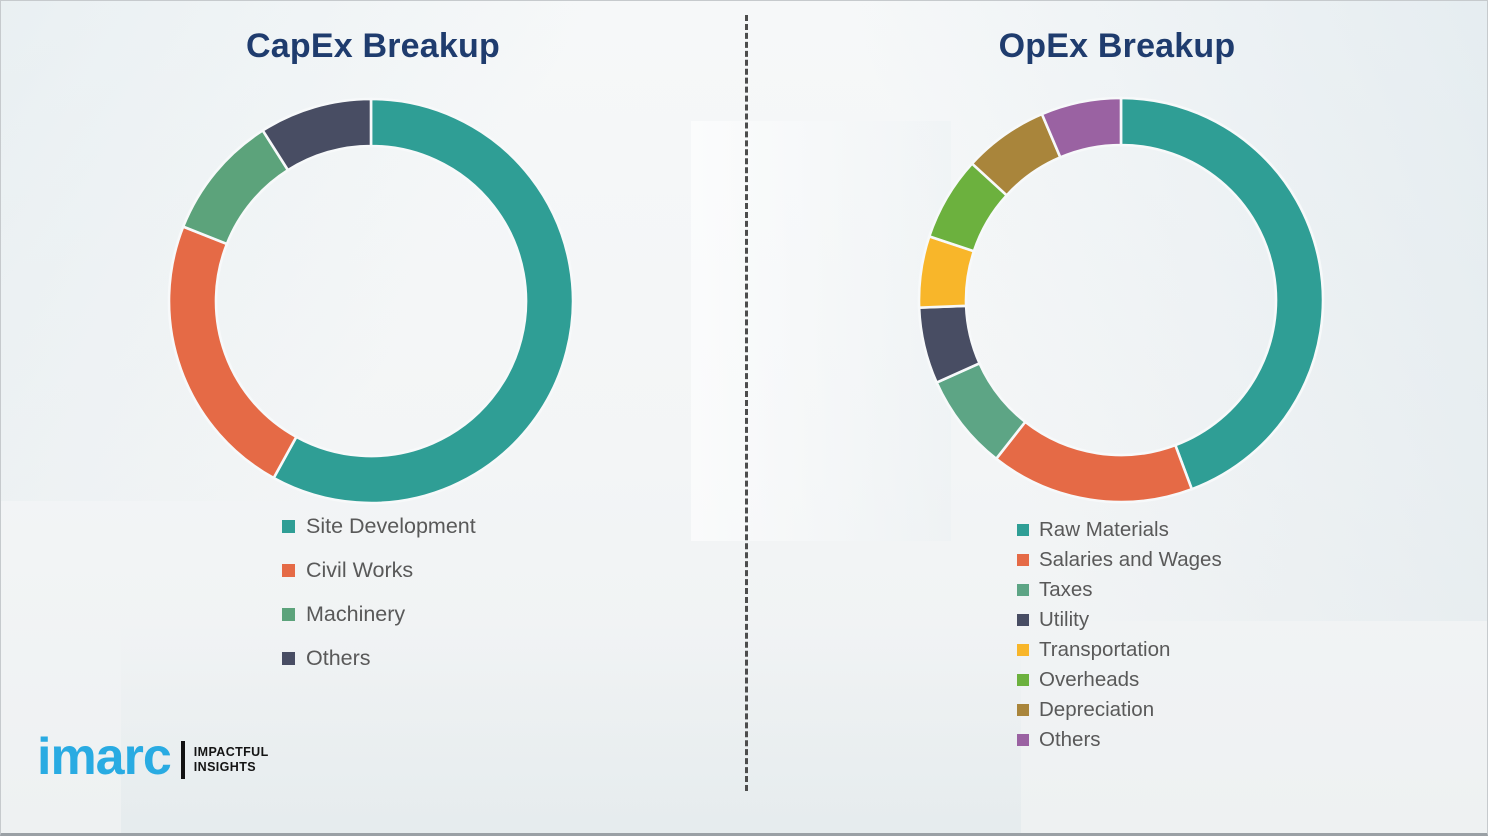 This screenshot has width=1488, height=836. What do you see at coordinates (1066, 589) in the screenshot?
I see `legend-label: Taxes` at bounding box center [1066, 589].